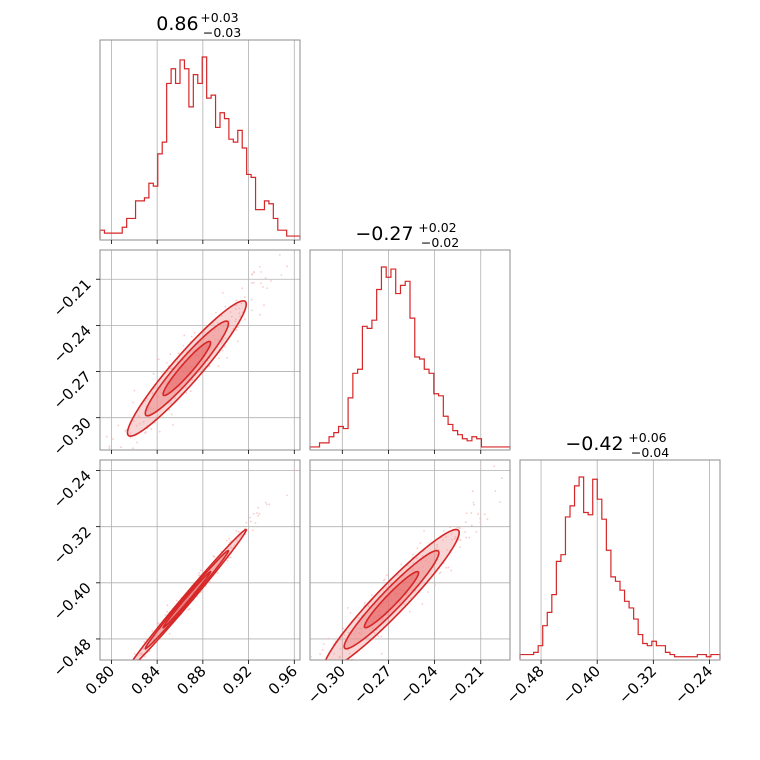 Image resolution: width=760 pixels, height=760 pixels. What do you see at coordinates (237, 680) in the screenshot?
I see `2d-2-0-xtick-label-3: 0.92` at bounding box center [237, 680].